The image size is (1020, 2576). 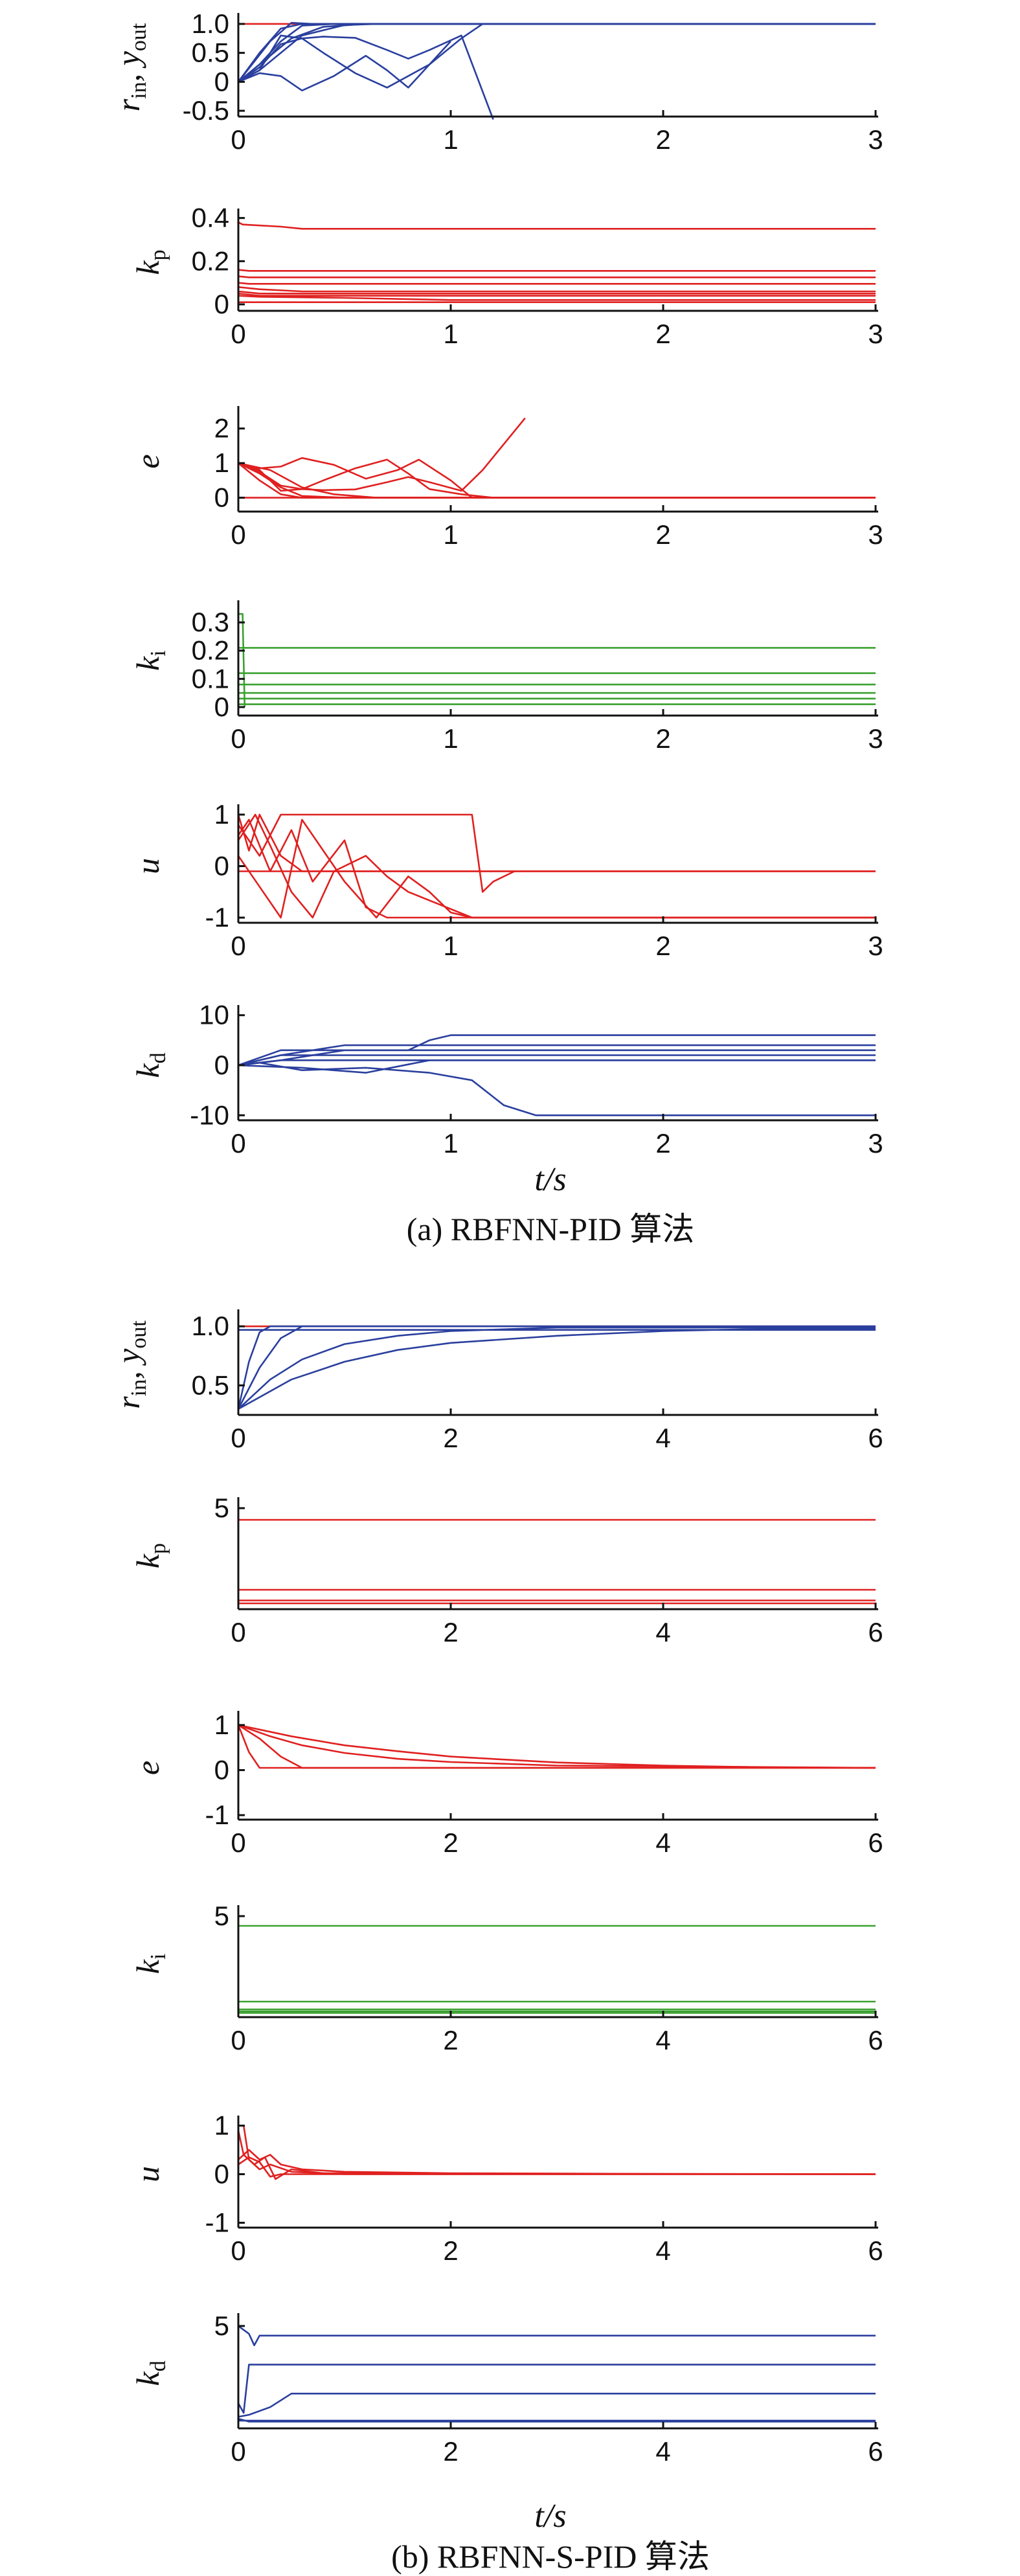 I want to click on panel-a2: 0 1 2 3 0.4 0.2 0 kp, so click(x=507, y=276).